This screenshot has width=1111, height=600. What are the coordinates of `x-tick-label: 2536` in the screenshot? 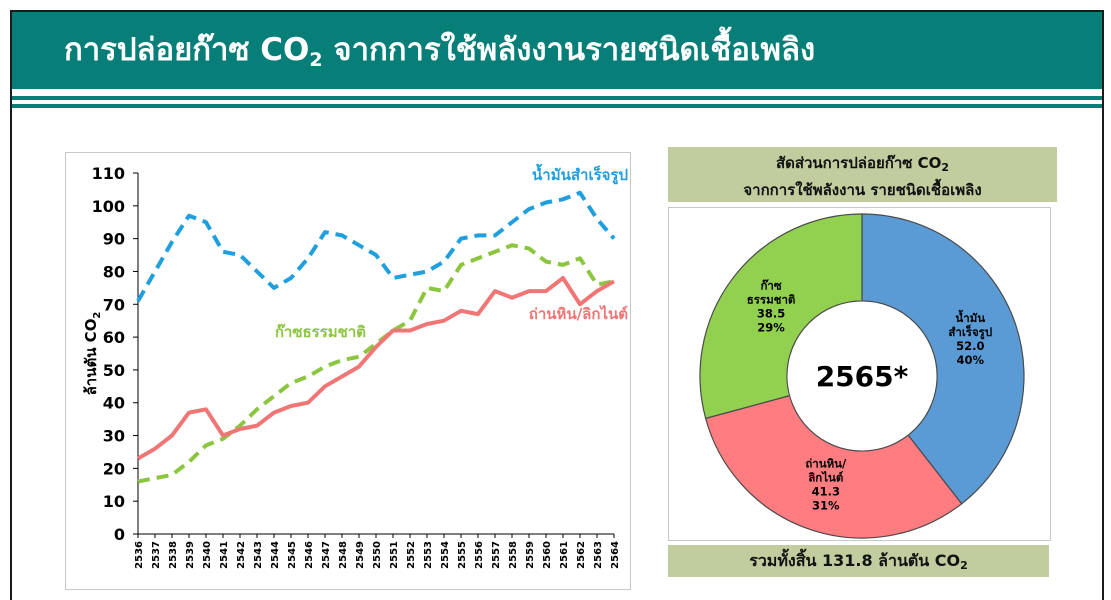 It's located at (139, 555).